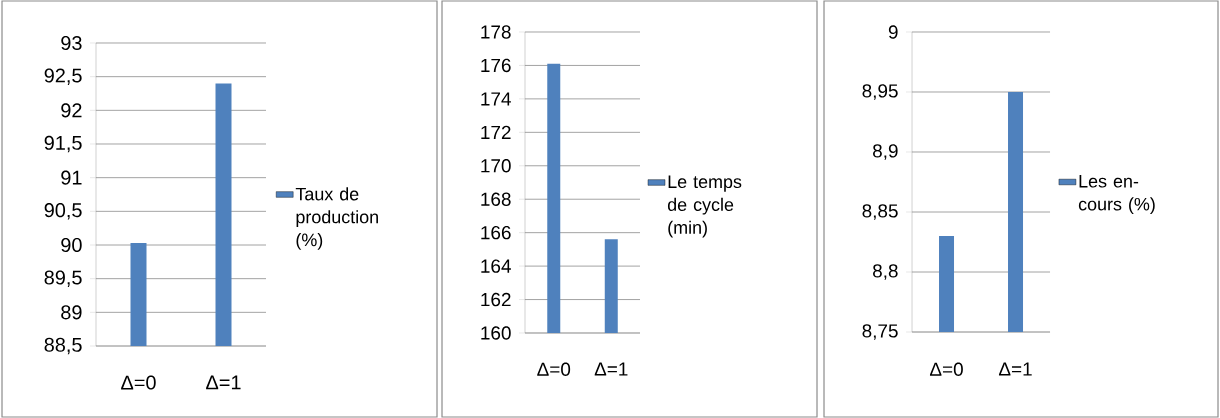 The height and width of the screenshot is (418, 1220). I want to click on y-tick-label: 90,5, so click(63, 211).